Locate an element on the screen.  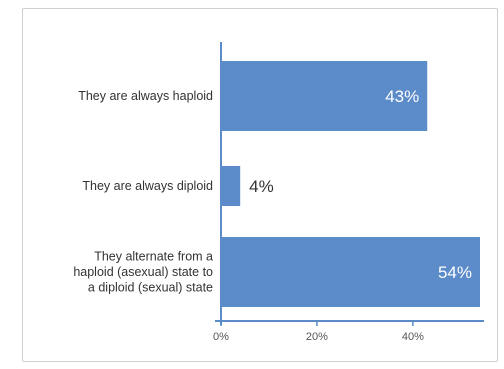
category-label-line: They alternate from a is located at coordinates (153, 257).